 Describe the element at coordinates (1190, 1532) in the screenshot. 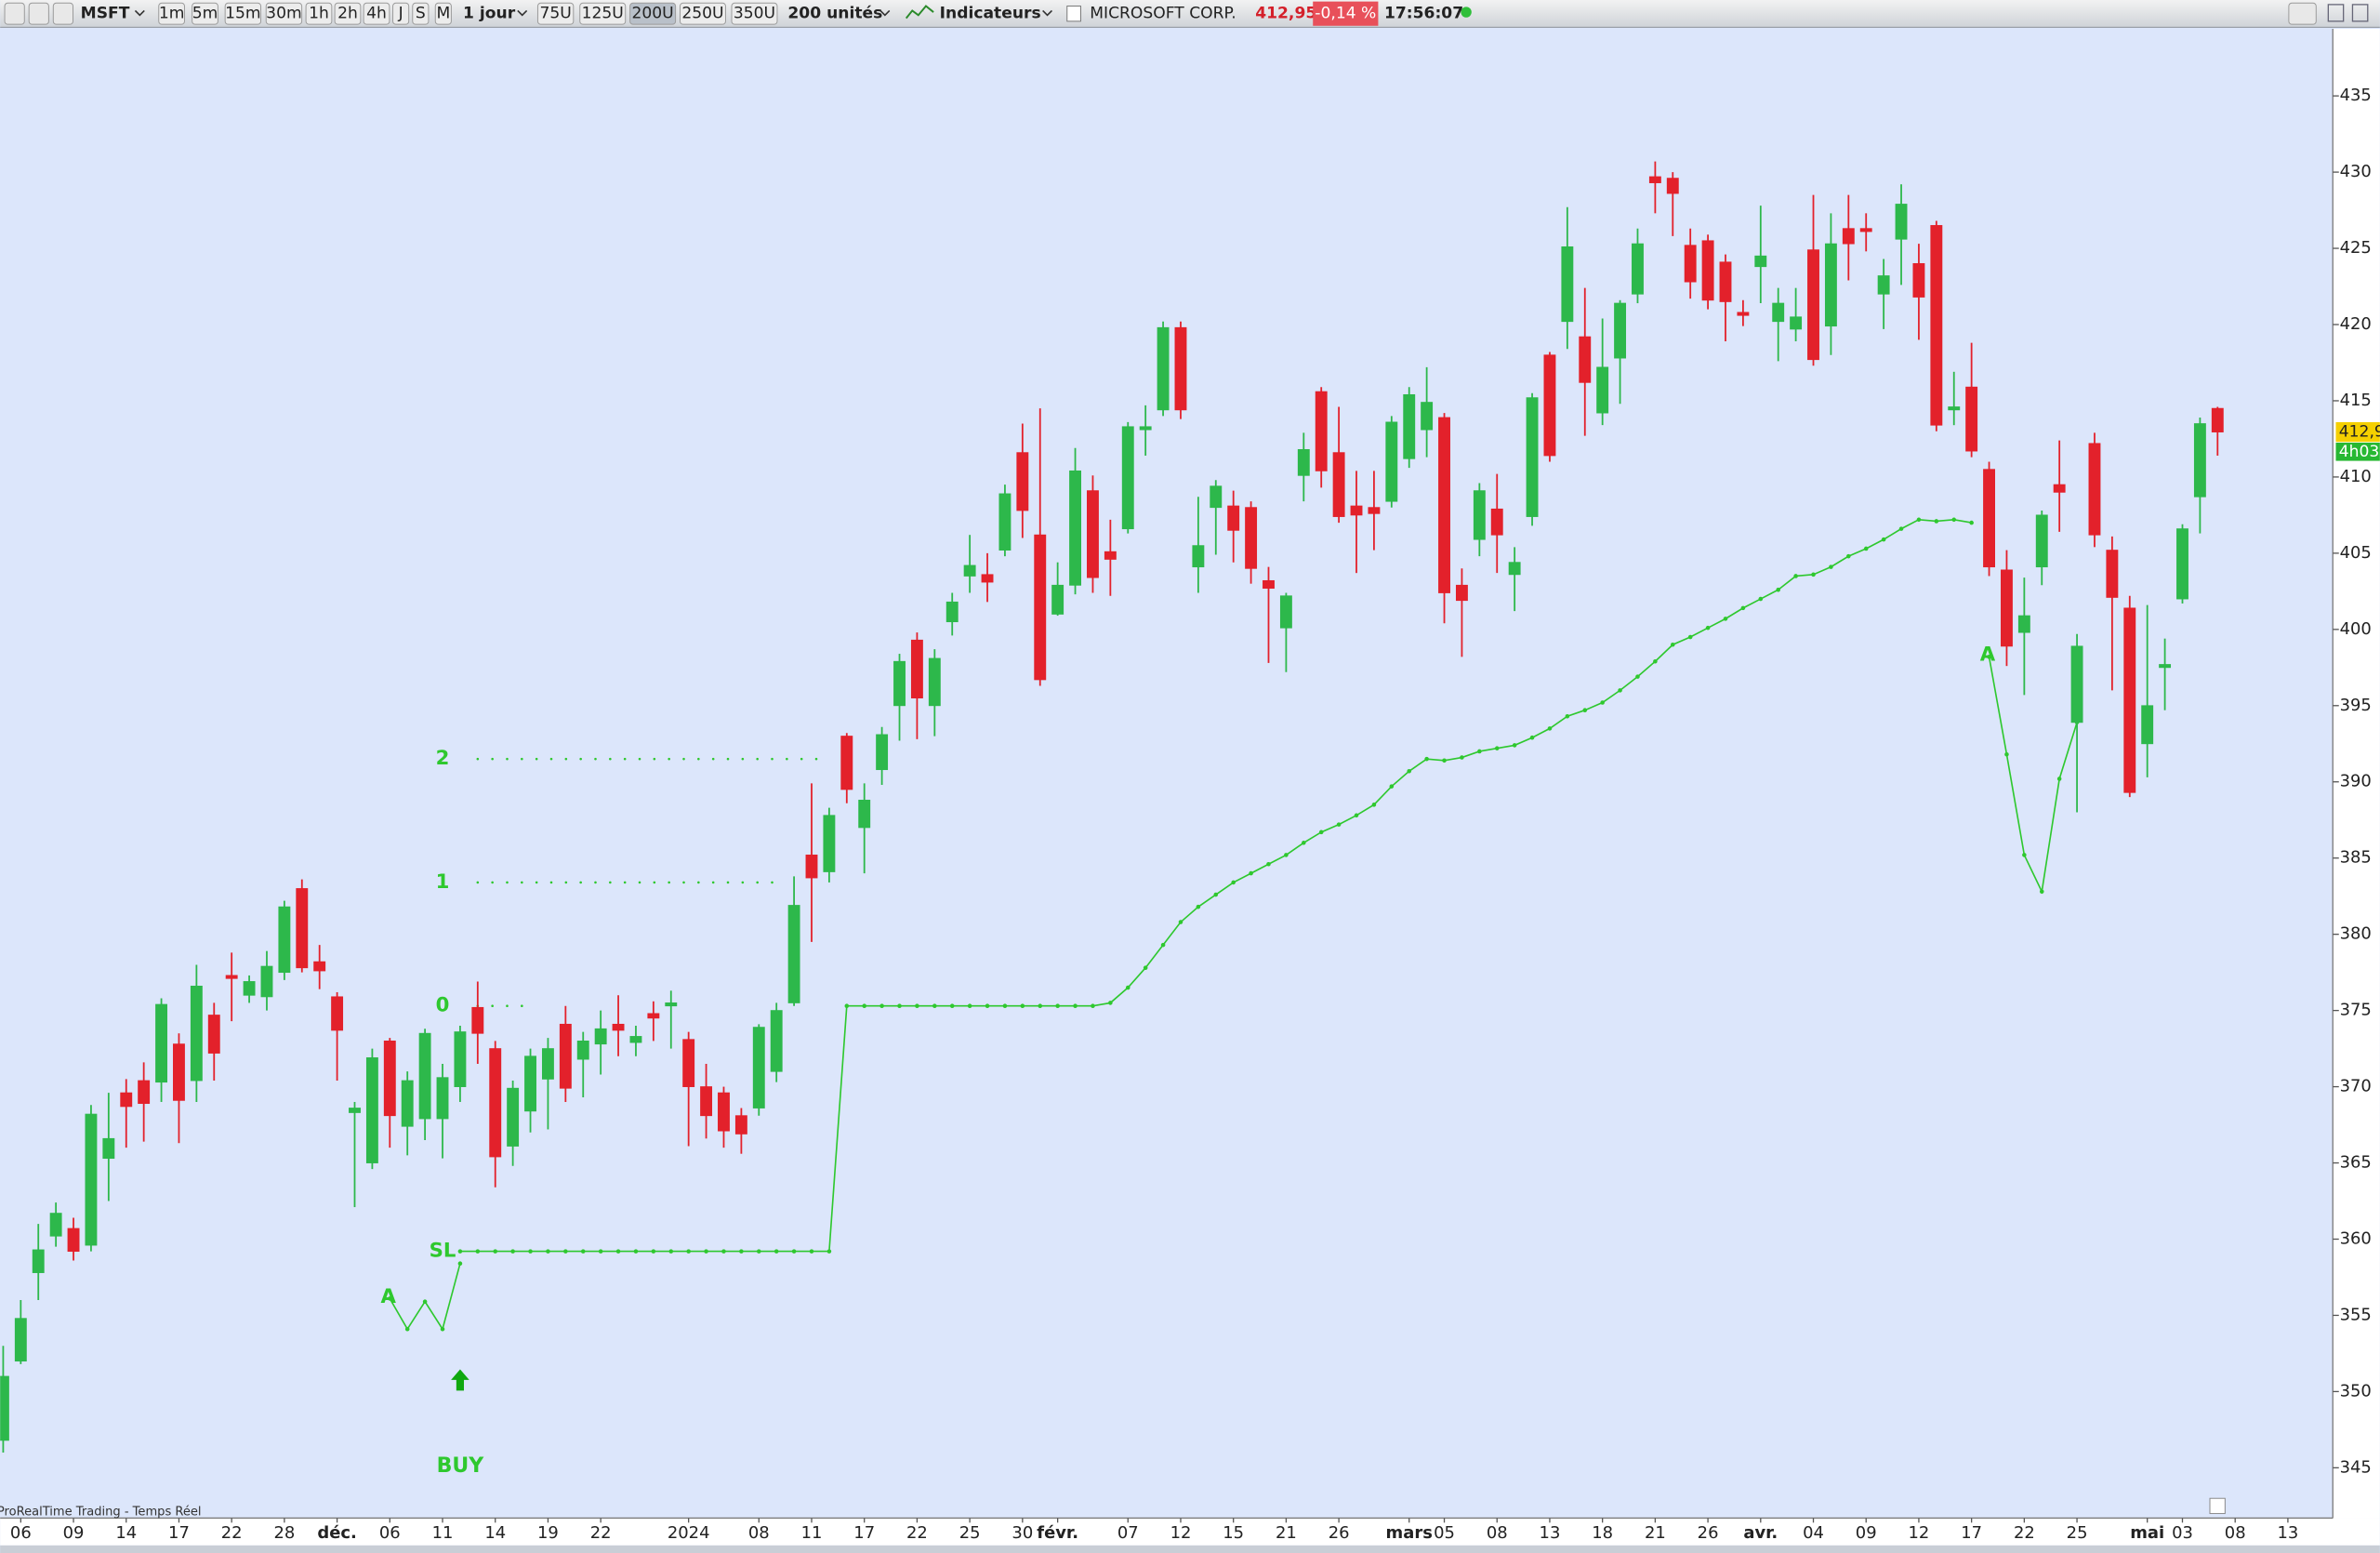

I see `x-axis-panel` at that location.